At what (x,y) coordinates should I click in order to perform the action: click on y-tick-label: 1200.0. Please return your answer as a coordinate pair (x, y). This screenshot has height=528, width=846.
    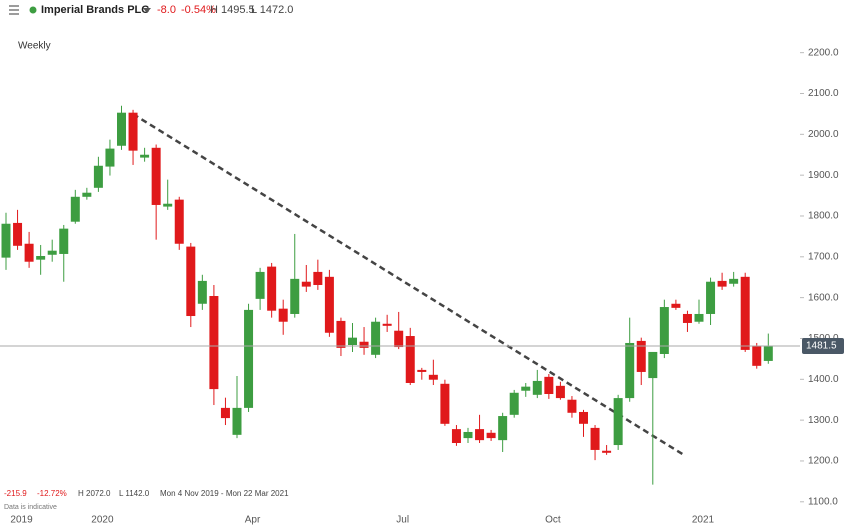
    Looking at the image, I should click on (823, 461).